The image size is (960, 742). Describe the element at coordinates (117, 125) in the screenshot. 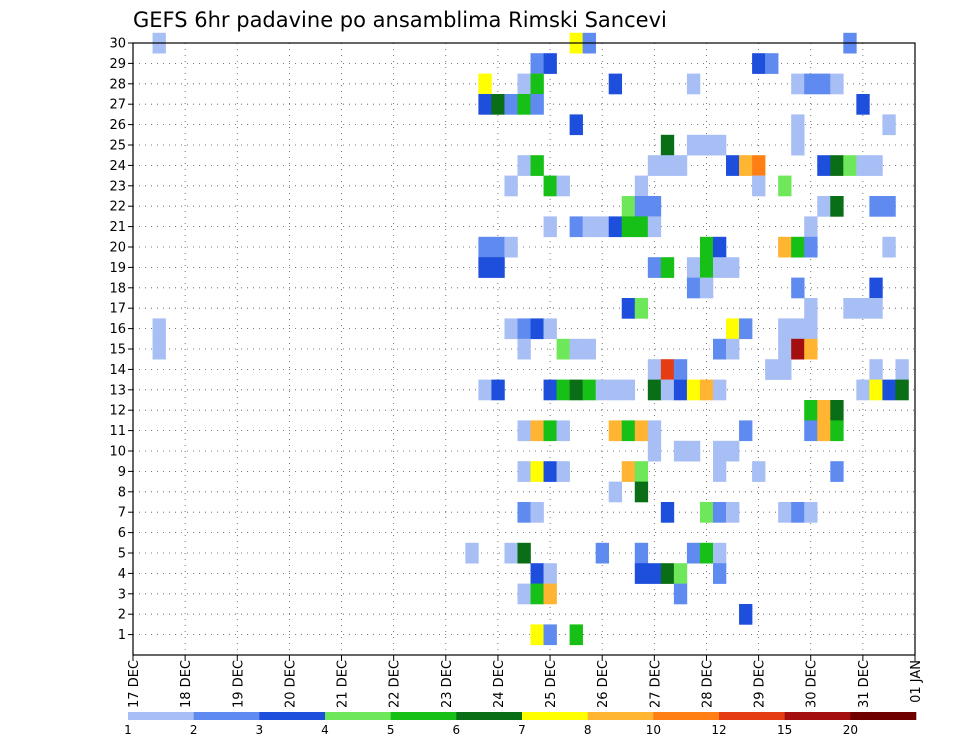

I see `y-tick-label: 26` at that location.